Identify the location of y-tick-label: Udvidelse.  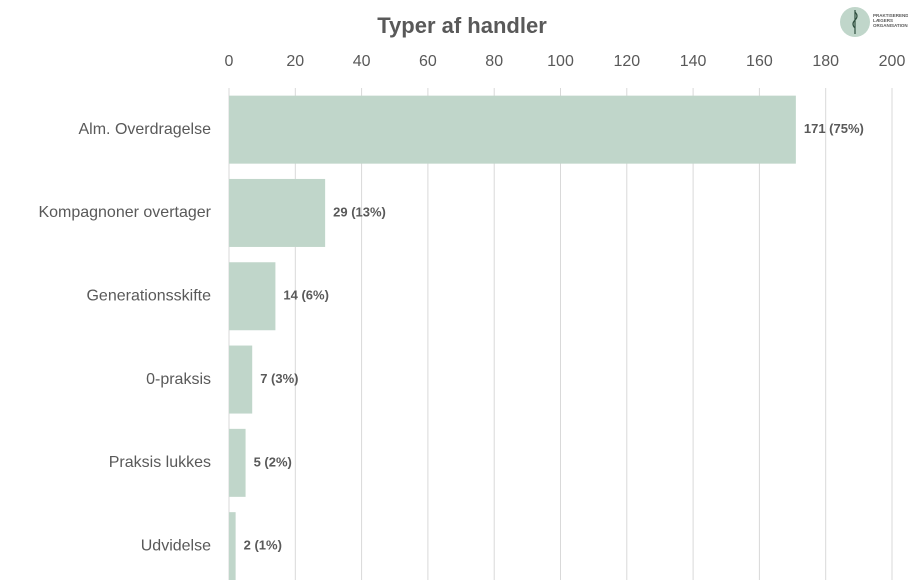
(176, 545).